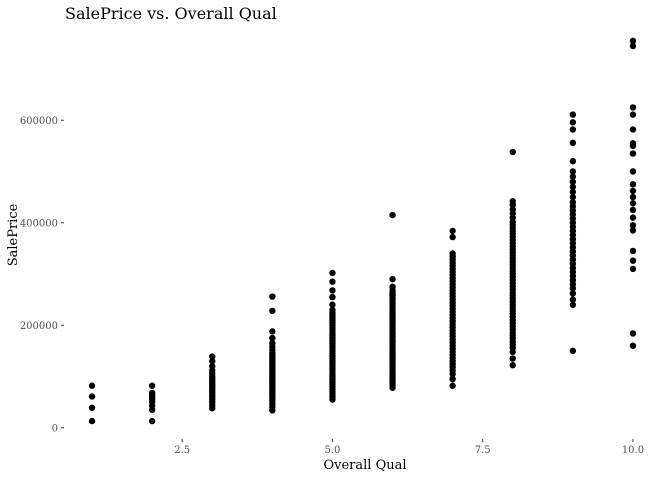  I want to click on y-axis-title: SalePrice, so click(13, 234).